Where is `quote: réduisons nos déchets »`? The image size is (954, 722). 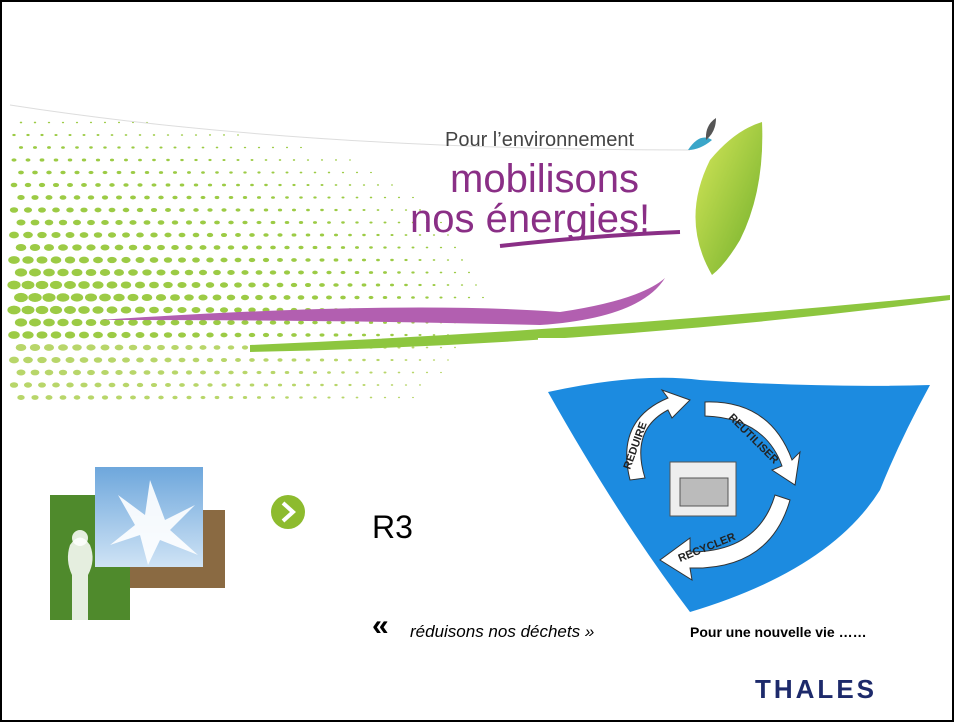
quote: réduisons nos déchets » is located at coordinates (502, 631).